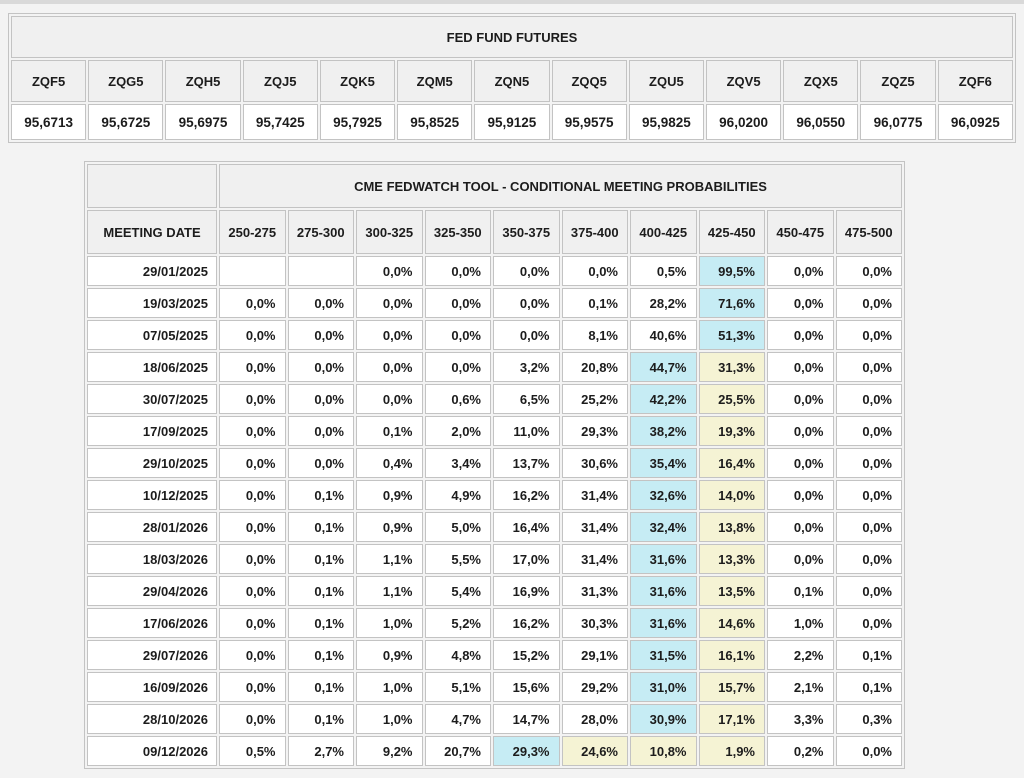  Describe the element at coordinates (457, 527) in the screenshot. I see `probability-cell: 5,0%` at that location.